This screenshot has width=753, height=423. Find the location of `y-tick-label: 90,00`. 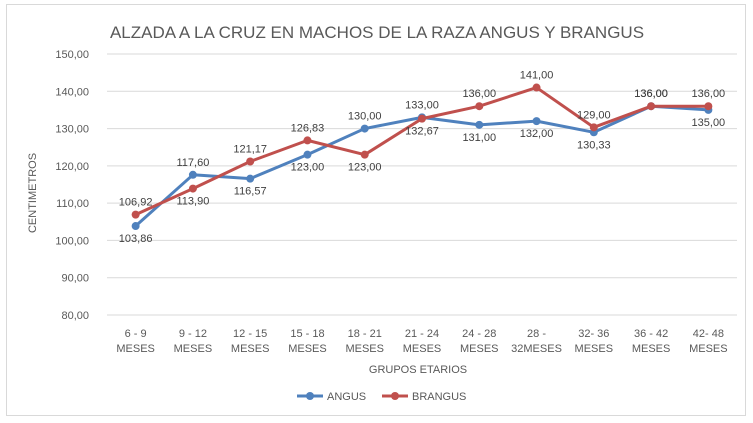

y-tick-label: 90,00 is located at coordinates (75, 279).